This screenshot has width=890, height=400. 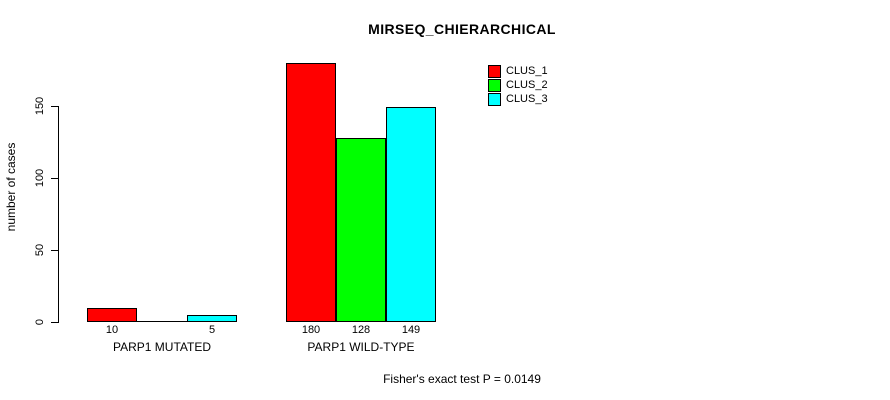 What do you see at coordinates (527, 99) in the screenshot?
I see `legend-label-clus-3: CLUS_3` at bounding box center [527, 99].